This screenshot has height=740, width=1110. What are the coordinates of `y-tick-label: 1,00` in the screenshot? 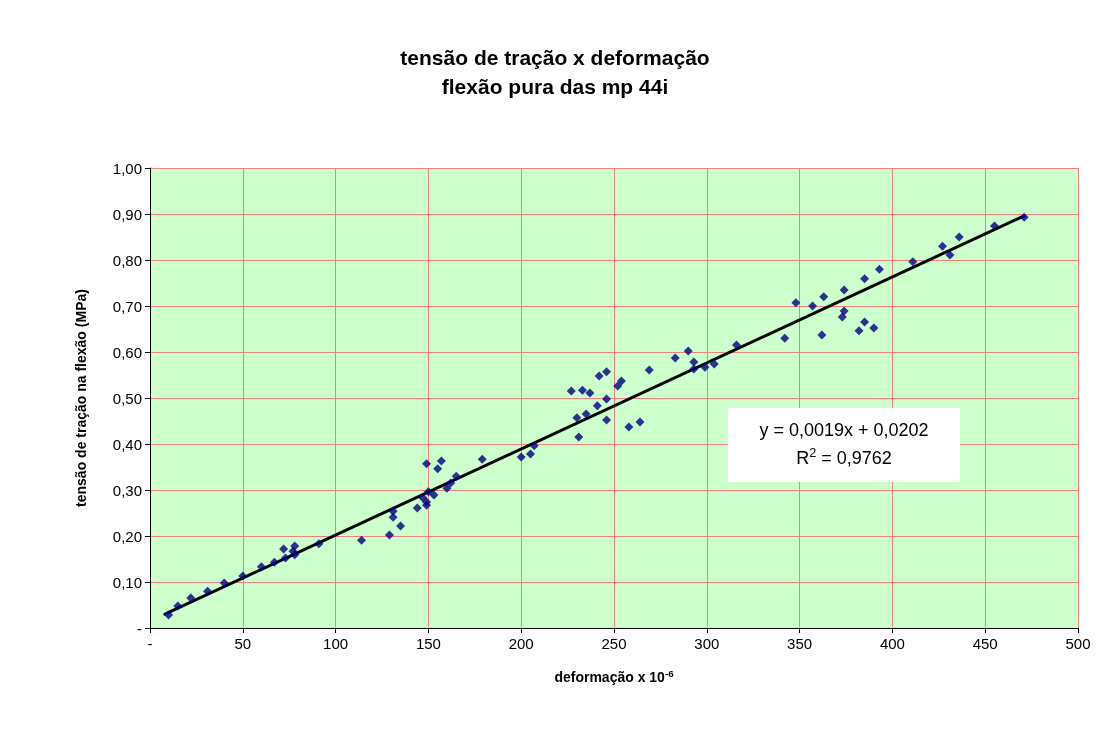 It's located at (127, 168).